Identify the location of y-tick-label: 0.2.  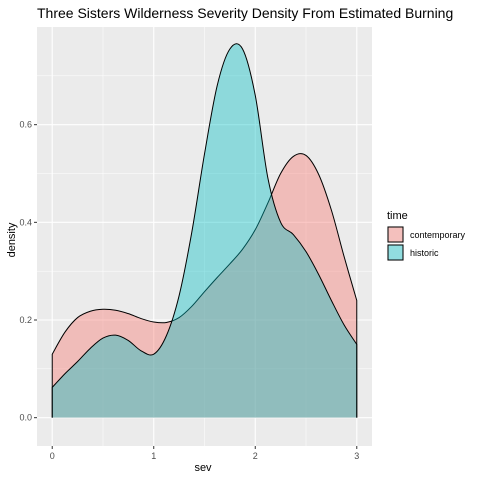
(25, 320).